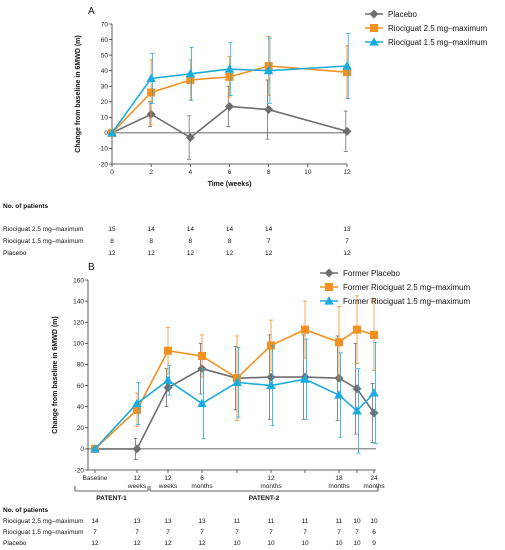  Describe the element at coordinates (339, 532) in the screenshot. I see `table-cell-b-1-7: 7` at that location.